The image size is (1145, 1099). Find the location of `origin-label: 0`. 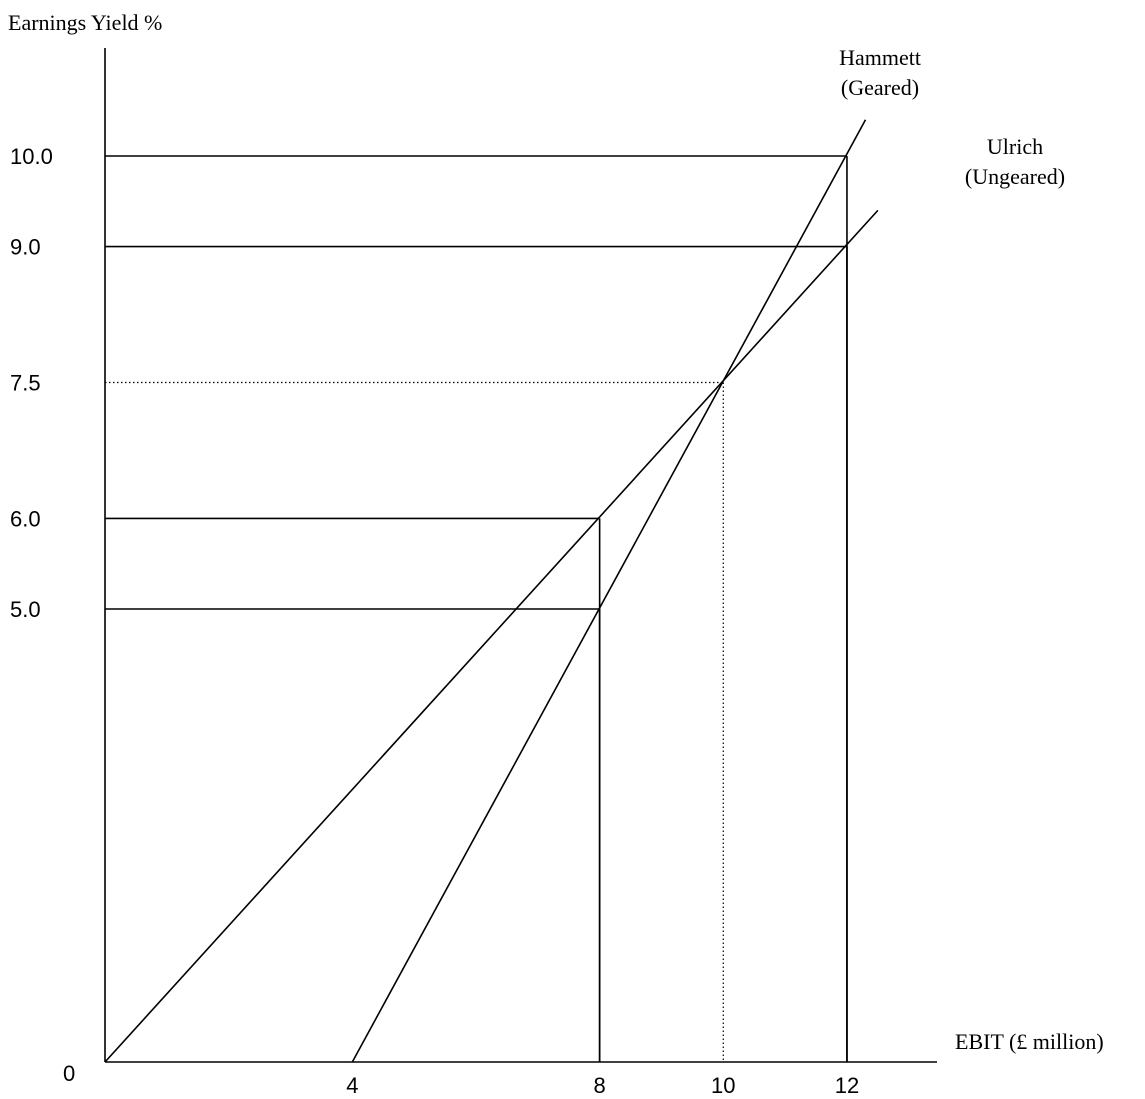

origin-label: 0 is located at coordinates (69, 1073).